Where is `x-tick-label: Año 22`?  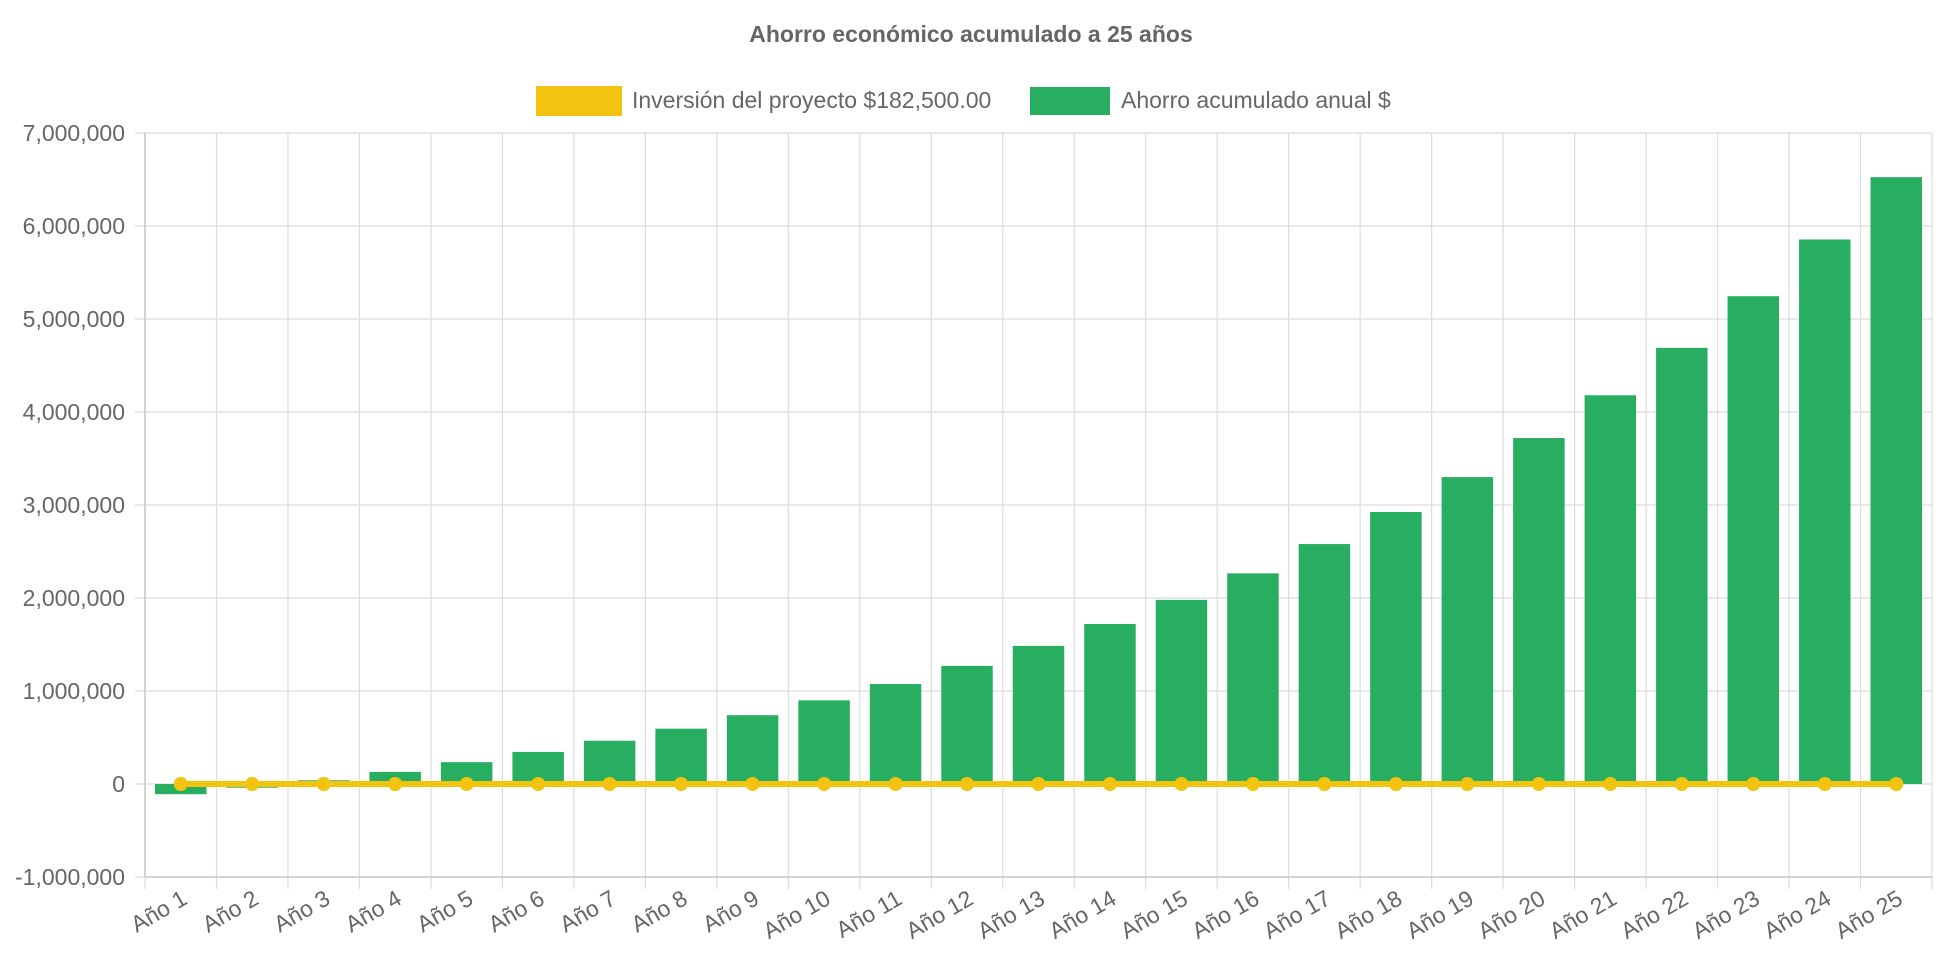 x-tick-label: Año 22 is located at coordinates (1654, 914).